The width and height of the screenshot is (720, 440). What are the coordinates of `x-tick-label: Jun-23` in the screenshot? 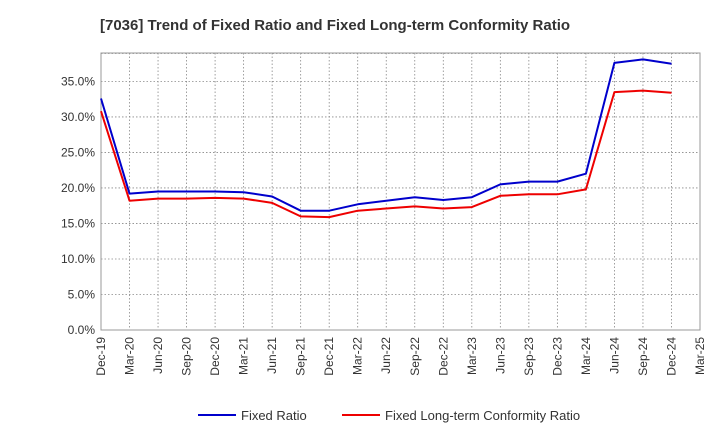 It's located at (500, 355).